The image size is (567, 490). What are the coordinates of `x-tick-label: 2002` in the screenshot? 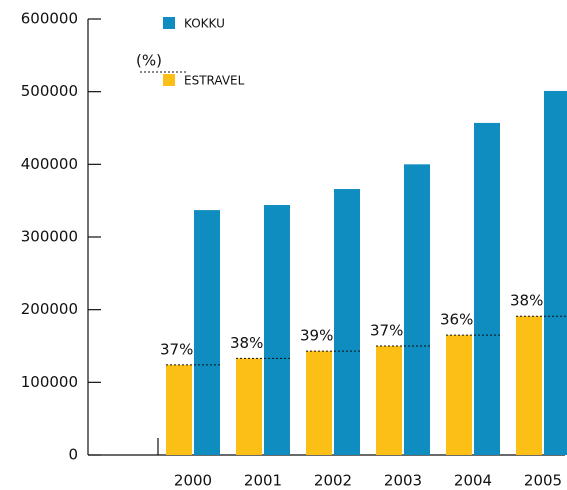 It's located at (333, 481).